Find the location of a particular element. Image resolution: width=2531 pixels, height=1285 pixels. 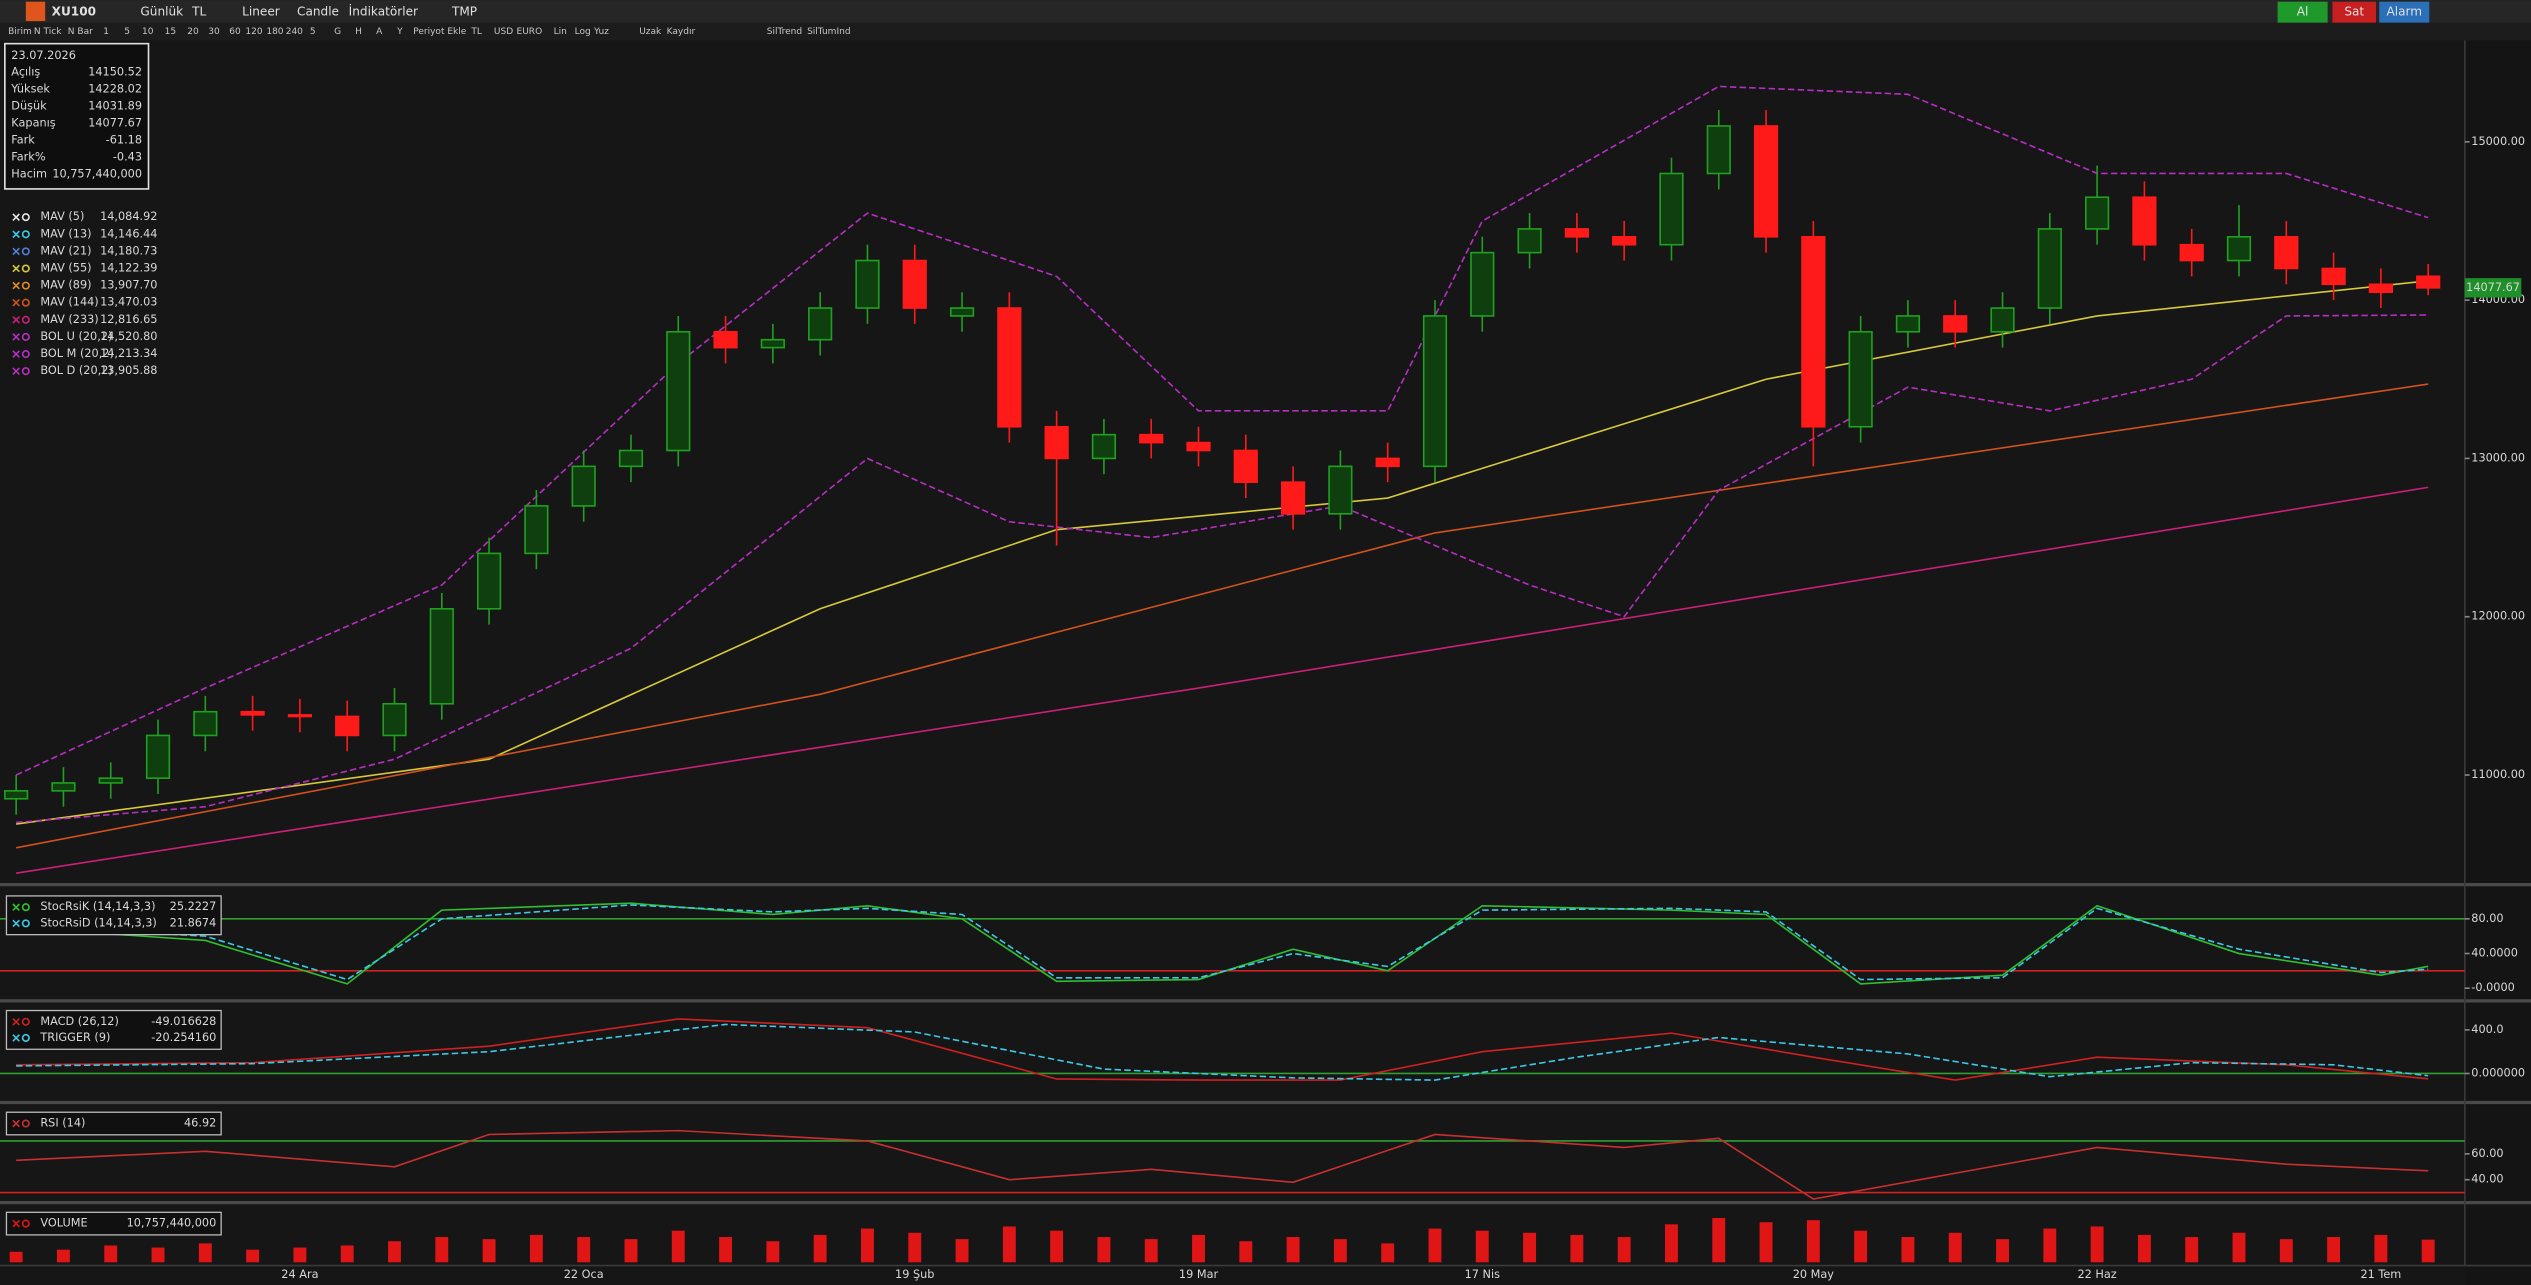

alarm-button is located at coordinates (2404, 12).